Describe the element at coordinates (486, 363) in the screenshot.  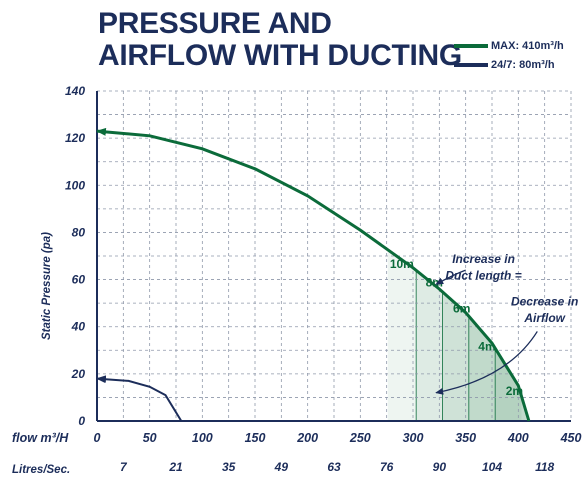
I see `annotation-arrow-airflow` at that location.